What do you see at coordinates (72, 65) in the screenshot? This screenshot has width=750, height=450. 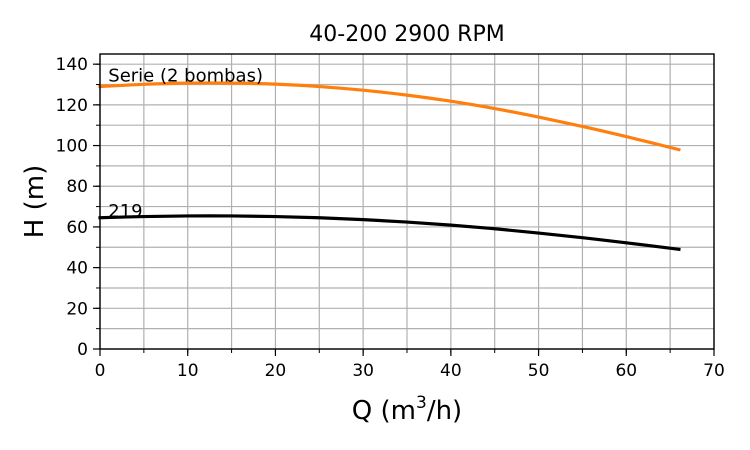 I see `y-tick-label: 140` at bounding box center [72, 65].